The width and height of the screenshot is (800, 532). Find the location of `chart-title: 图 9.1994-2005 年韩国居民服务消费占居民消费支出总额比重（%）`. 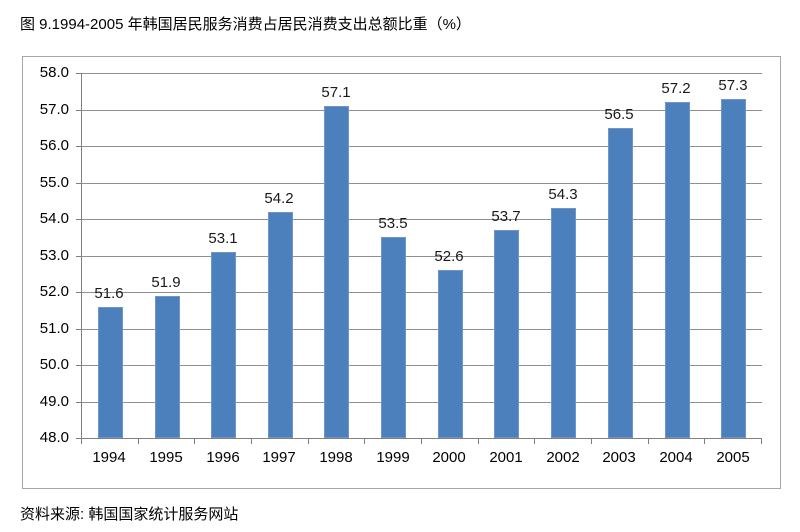

chart-title: 图 9.1994-2005 年韩国居民服务消费占居民消费支出总额比重（%） is located at coordinates (245, 24).